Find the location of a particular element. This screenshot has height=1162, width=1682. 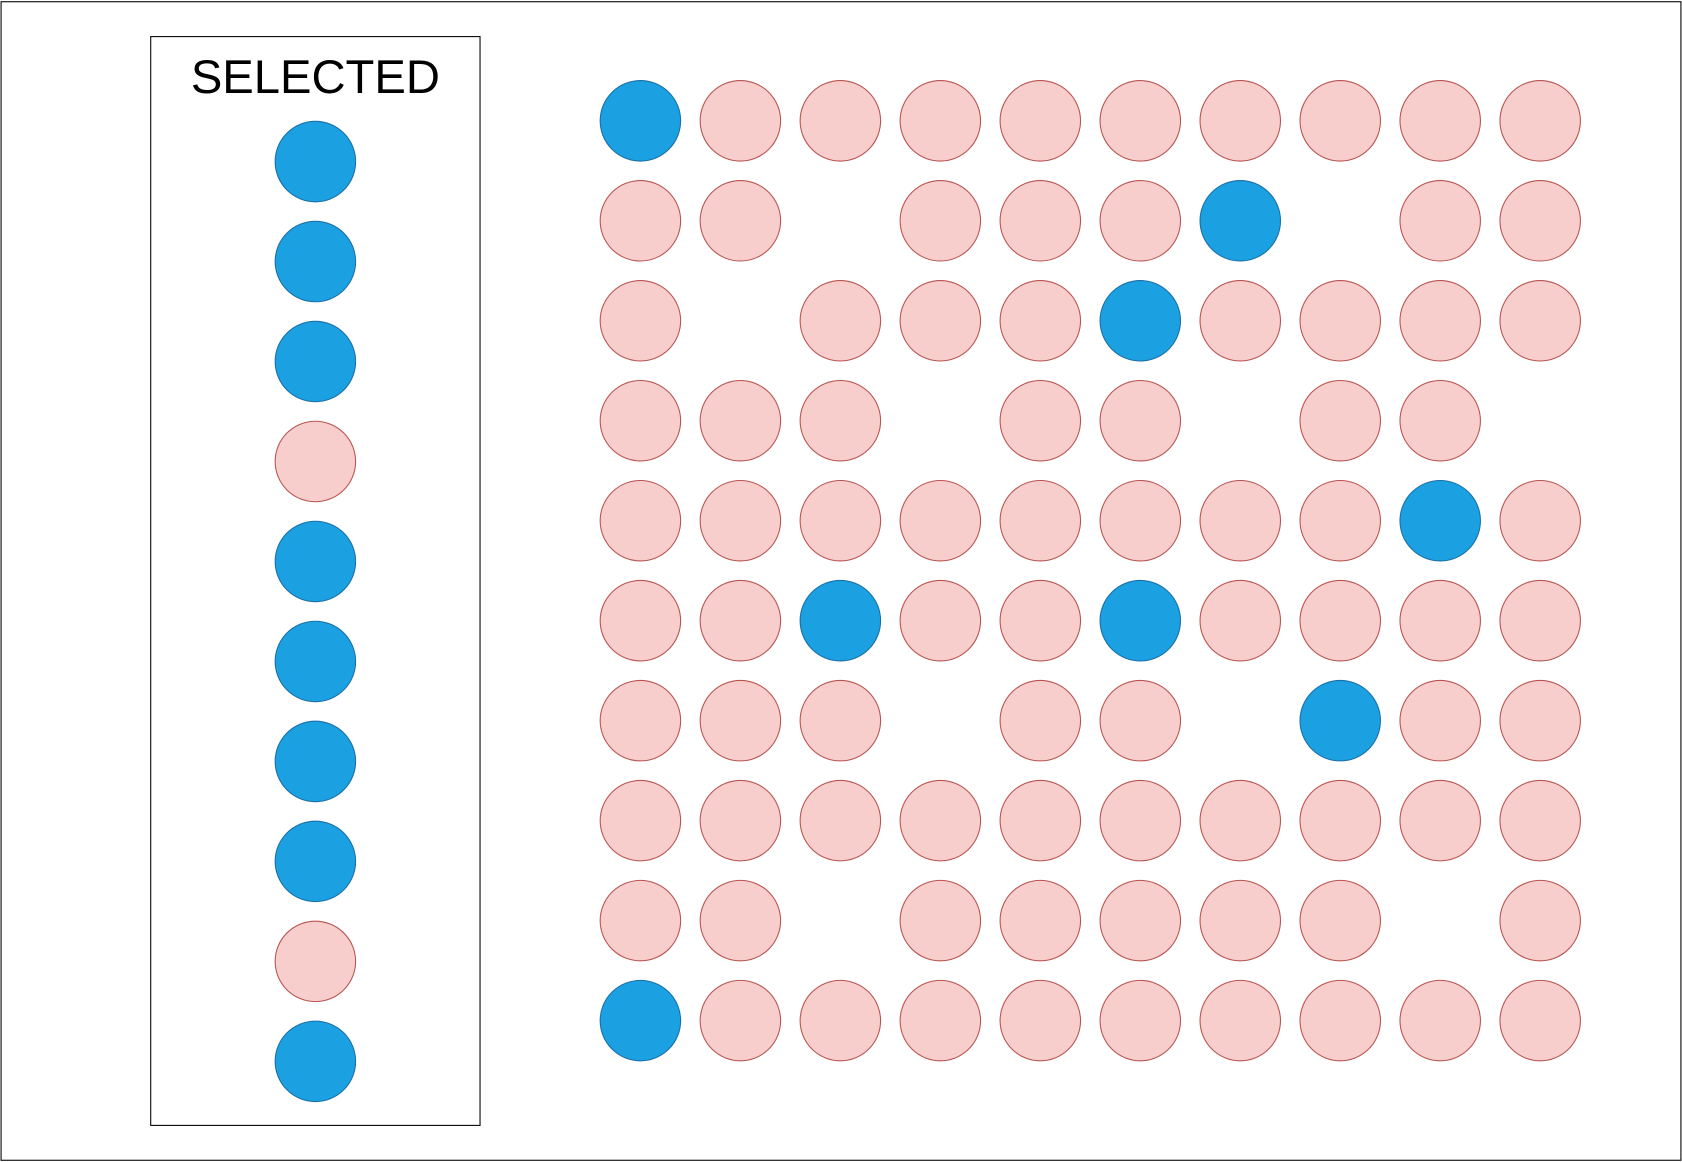

panel-title: SELECTED is located at coordinates (315, 77).